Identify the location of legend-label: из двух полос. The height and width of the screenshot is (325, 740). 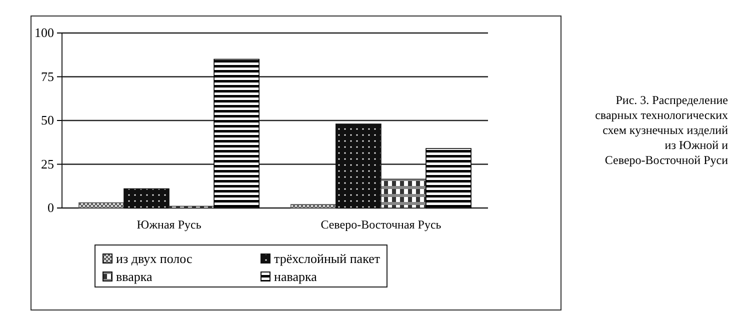
(154, 258).